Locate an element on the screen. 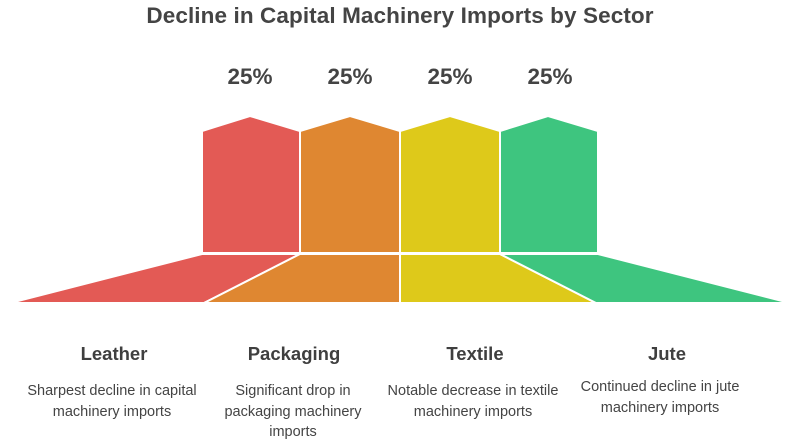  textile-upper-shape is located at coordinates (450, 184).